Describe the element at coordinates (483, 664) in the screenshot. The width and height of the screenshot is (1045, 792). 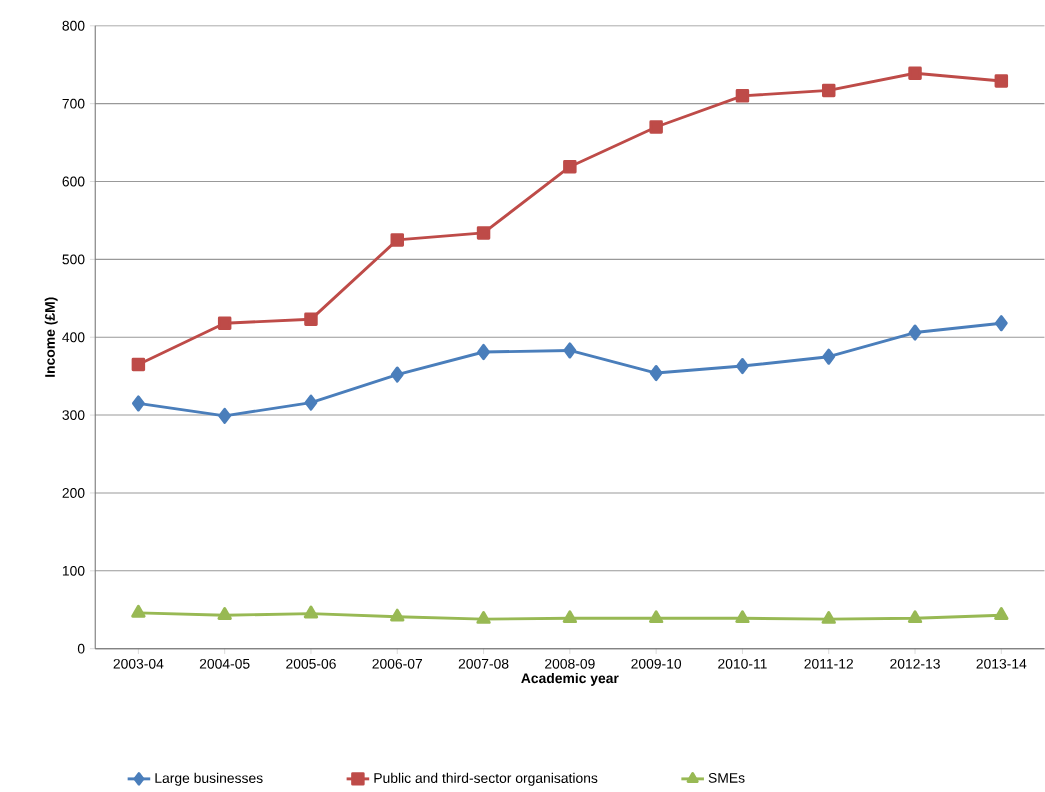
I see `x-tick-label: 2007-08` at that location.